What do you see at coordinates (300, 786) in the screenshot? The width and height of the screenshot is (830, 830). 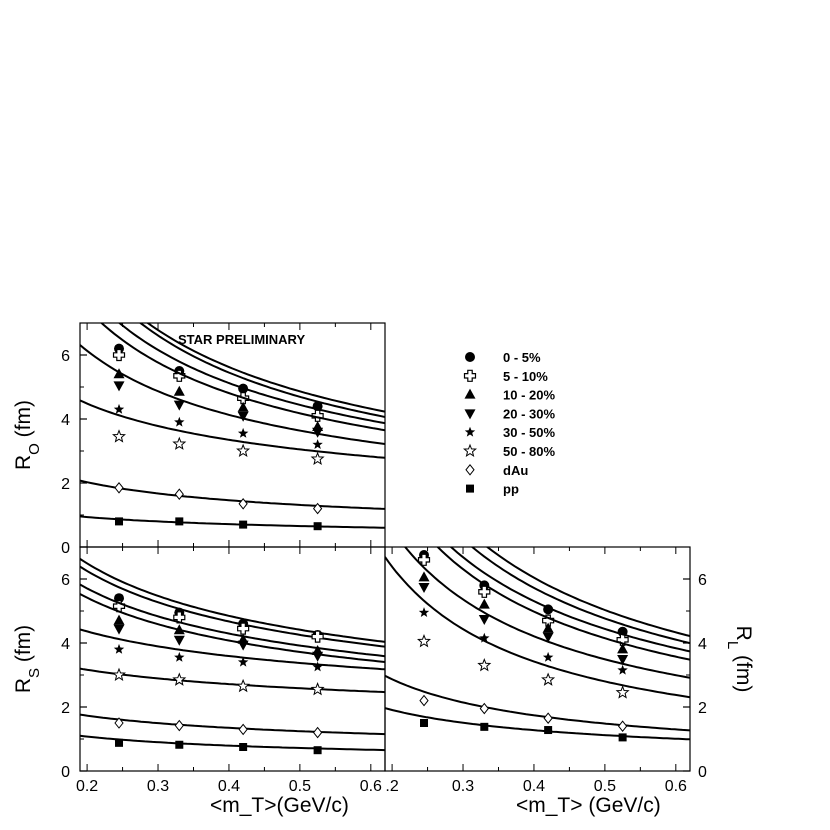 I see `x-tick-label: 0.5` at bounding box center [300, 786].